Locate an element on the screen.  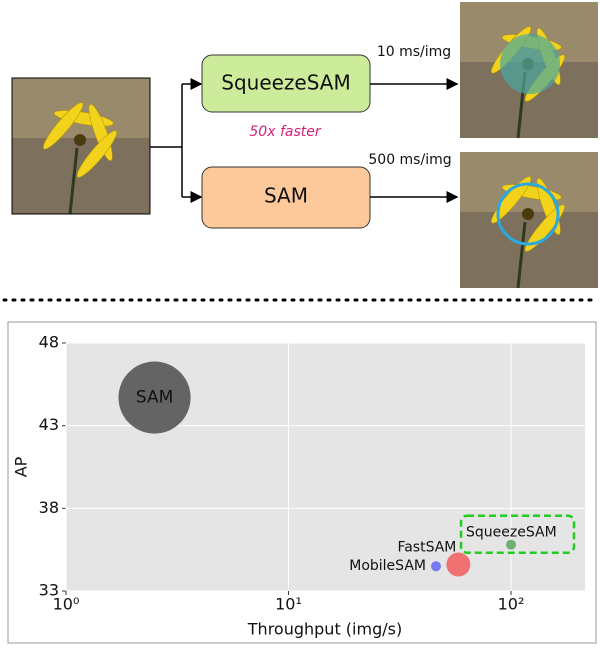
output-image-bottom is located at coordinates (529, 220).